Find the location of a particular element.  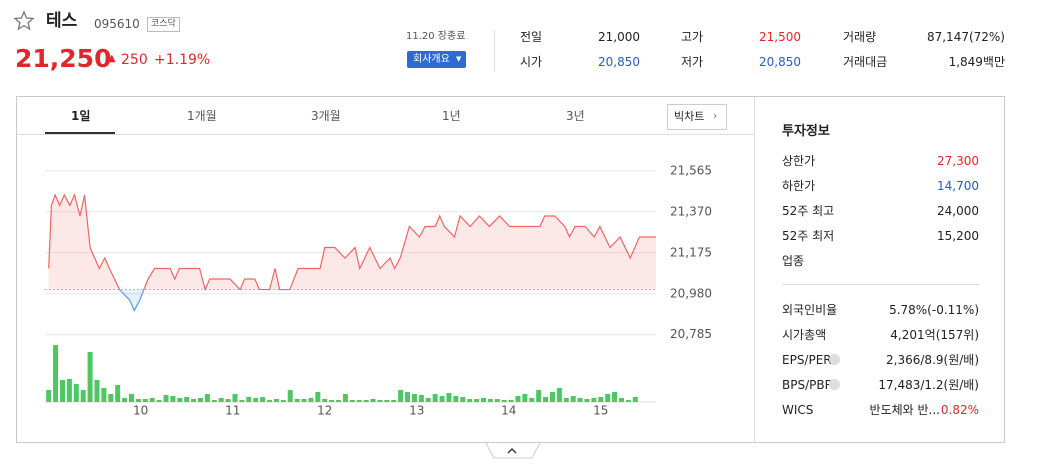

invest-value: 24,000 is located at coordinates (958, 211).